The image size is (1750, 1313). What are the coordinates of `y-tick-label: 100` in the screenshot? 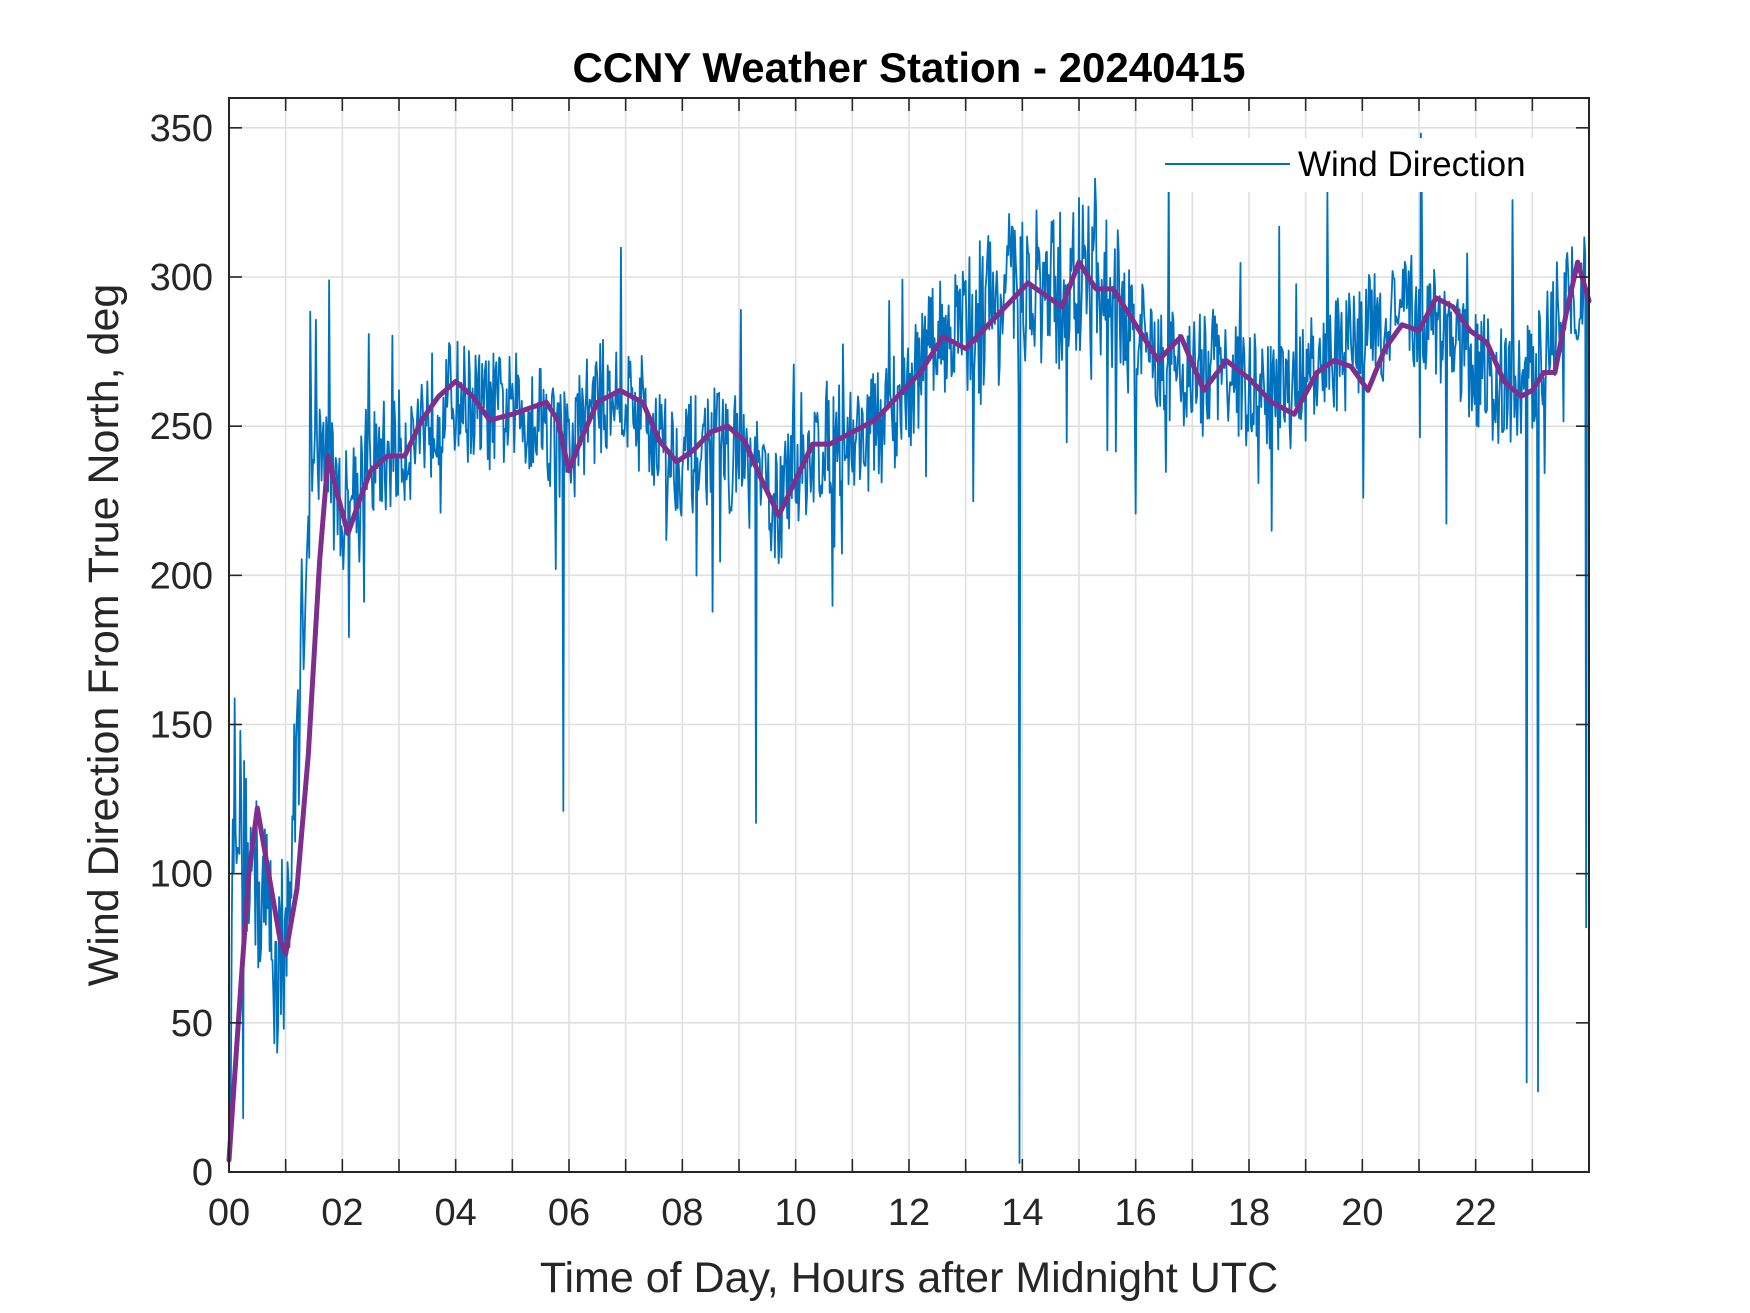 It's located at (181, 875).